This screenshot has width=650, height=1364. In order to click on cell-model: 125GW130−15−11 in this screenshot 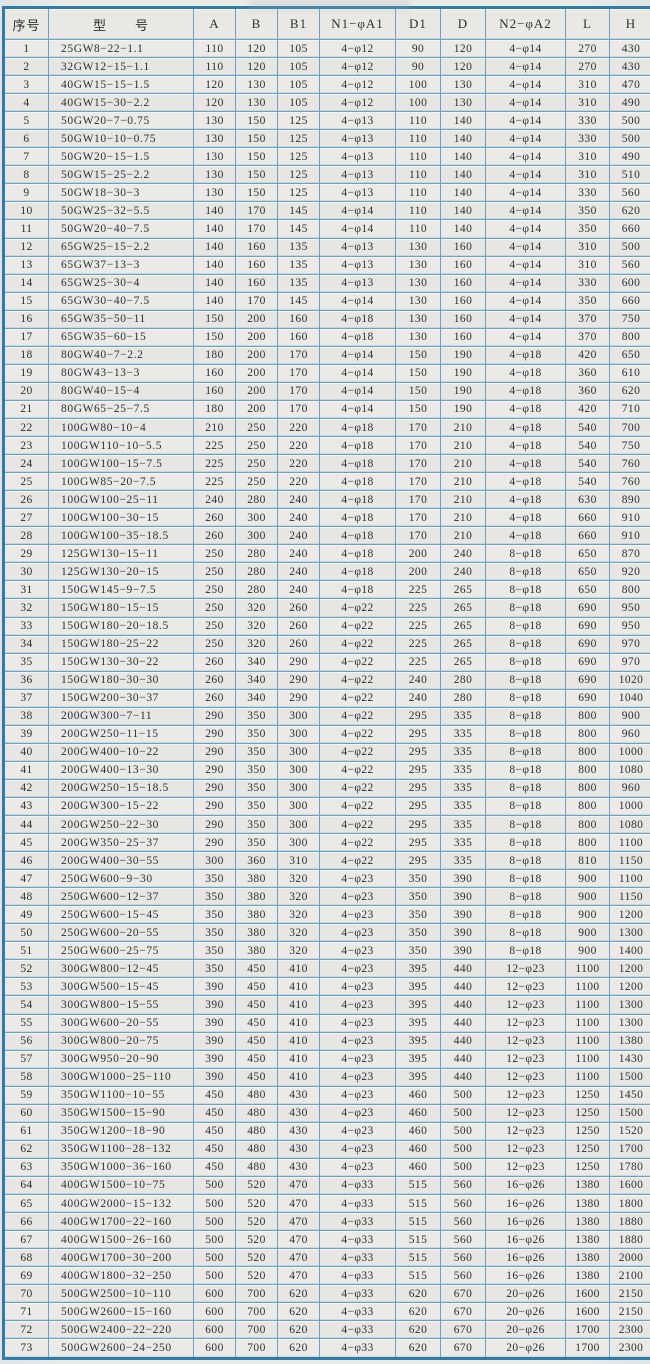, I will do `click(121, 554)`.